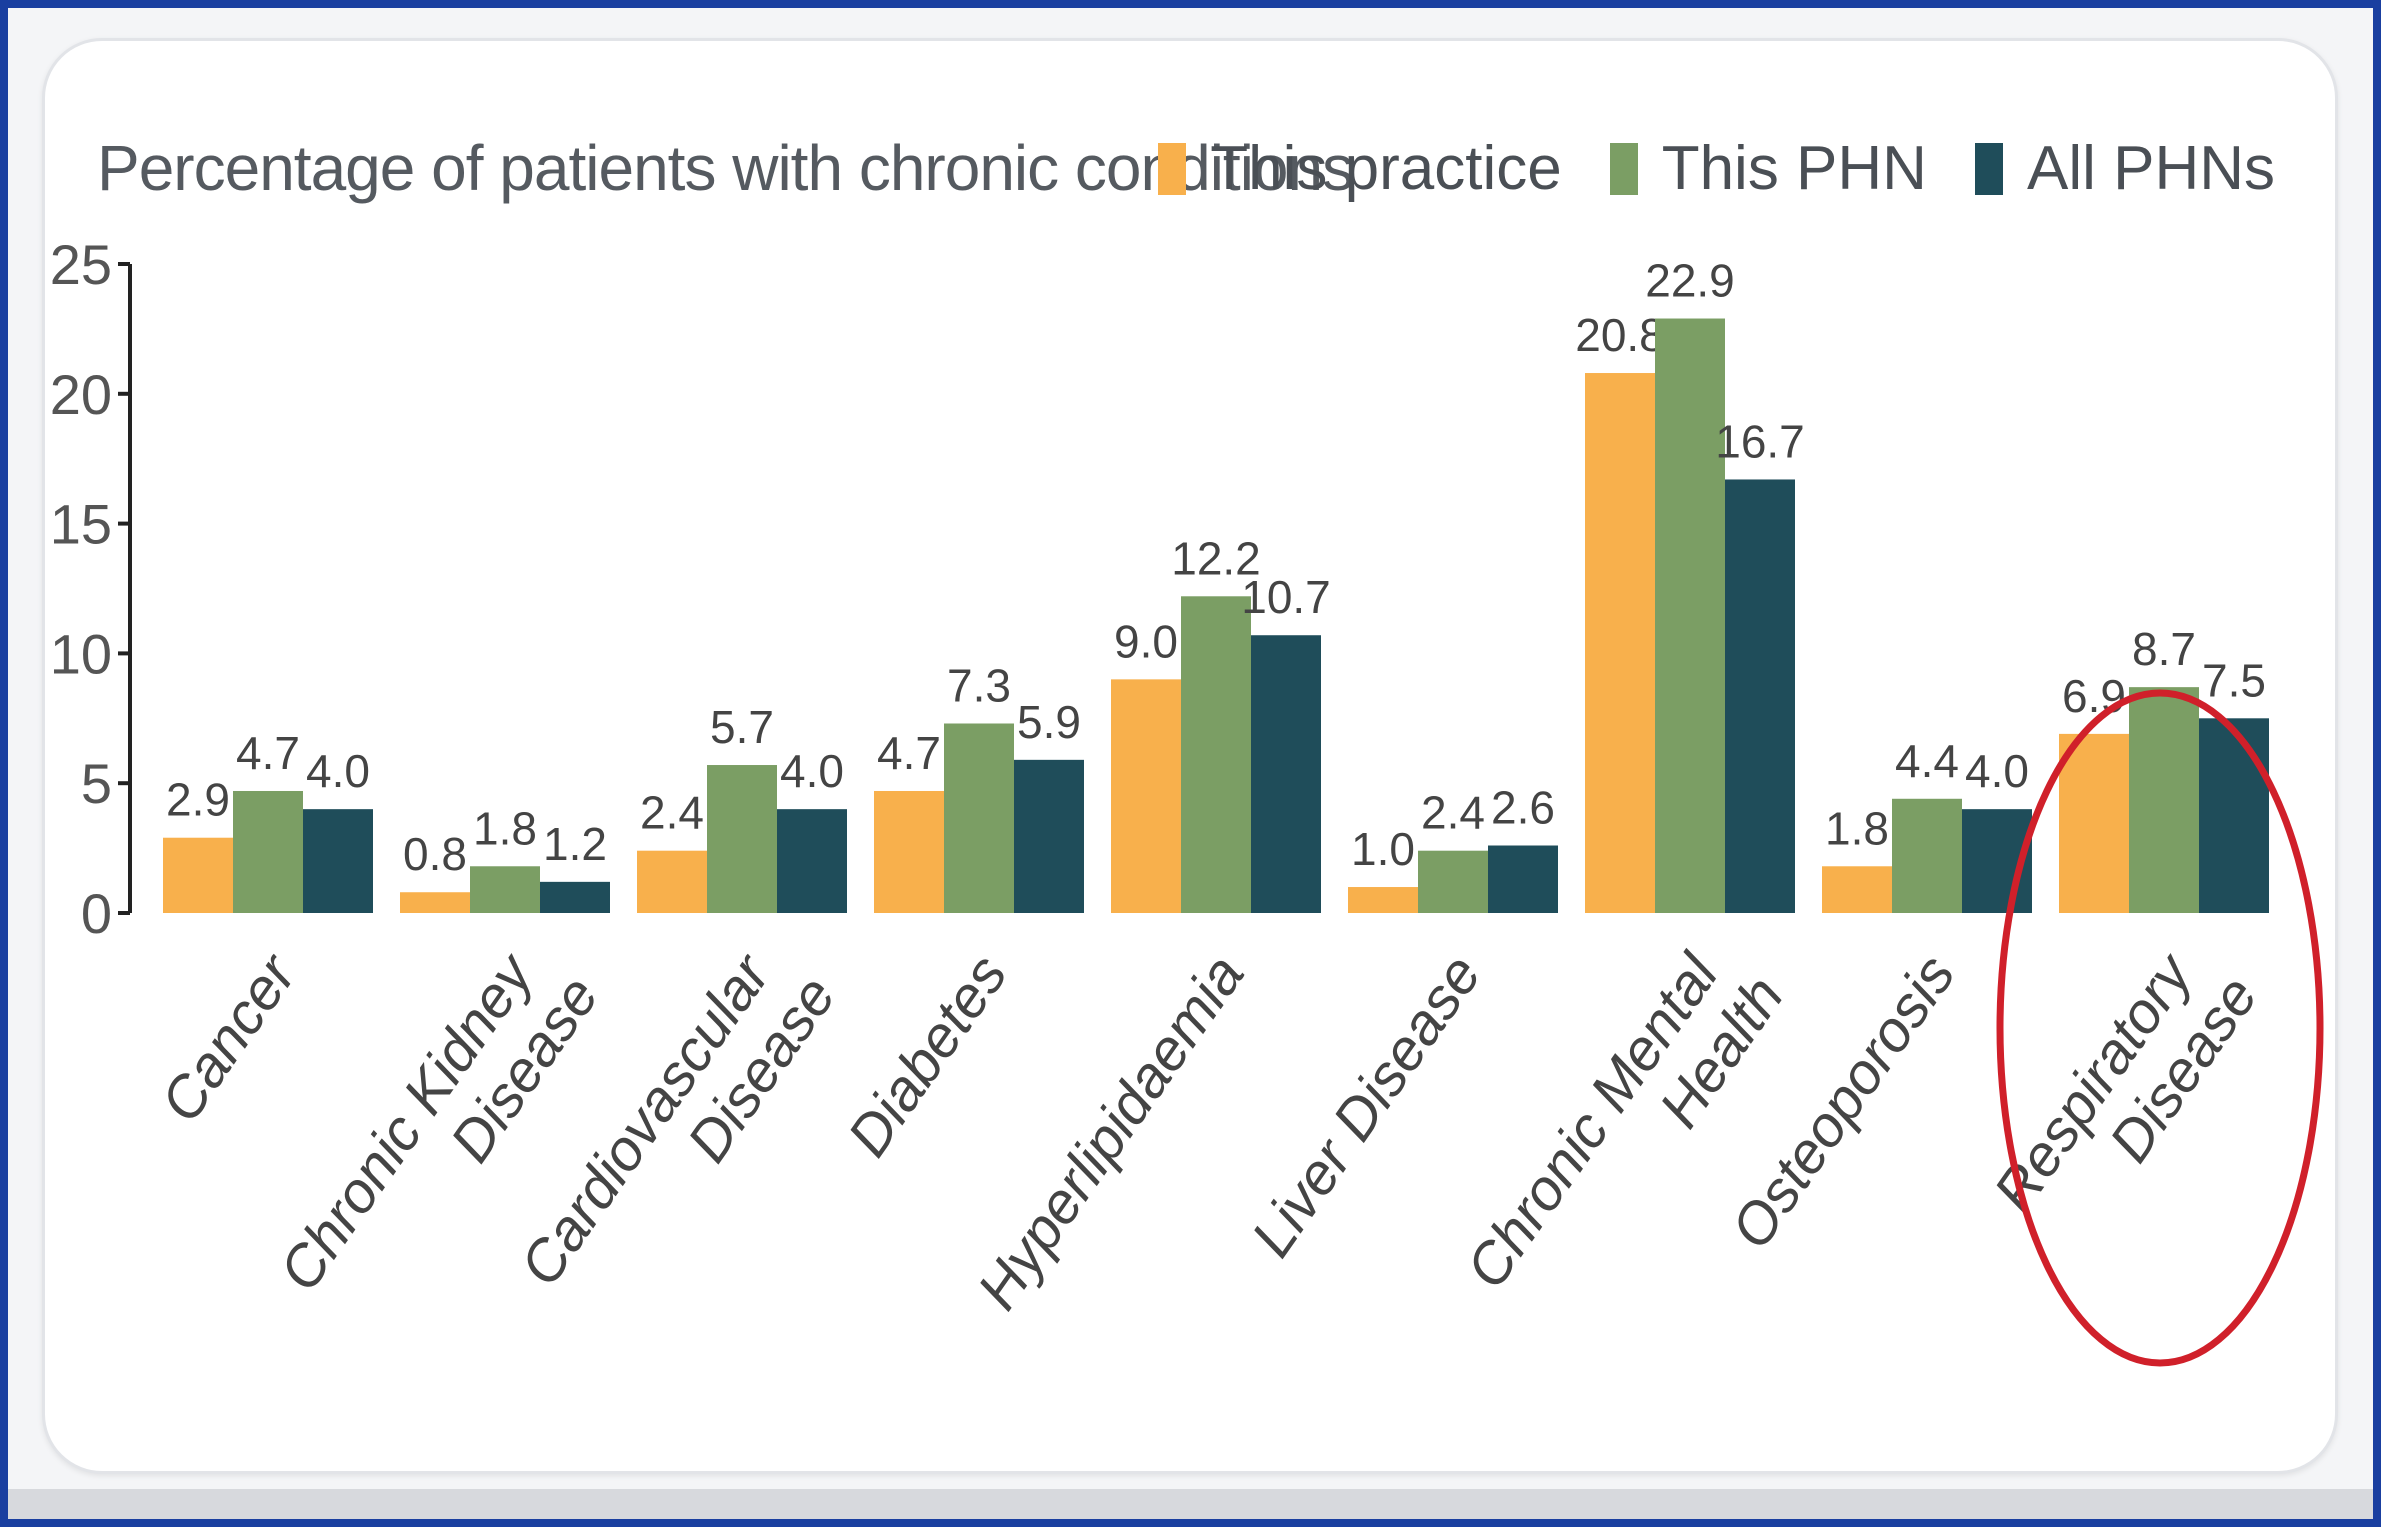  I want to click on bar-respiratory-disease-this-practice, so click(2094, 823).